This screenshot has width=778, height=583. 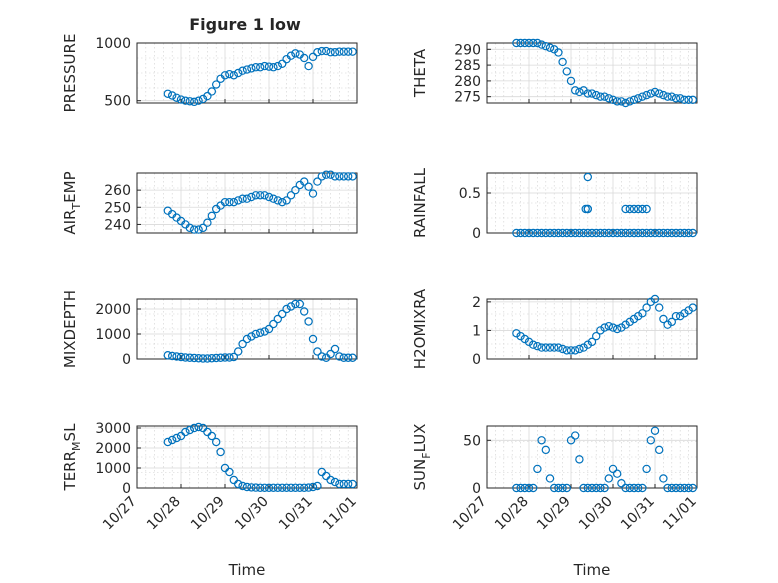 I want to click on x-tick-label: 10/30, so click(x=596, y=514).